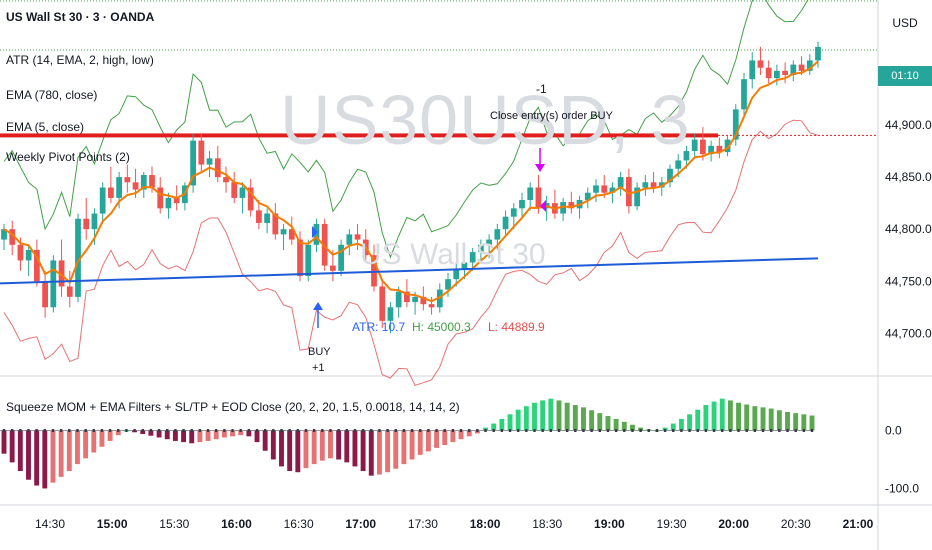 The width and height of the screenshot is (932, 550). Describe the element at coordinates (52, 95) in the screenshot. I see `indicator-ema-780: EMA (780, close)` at that location.